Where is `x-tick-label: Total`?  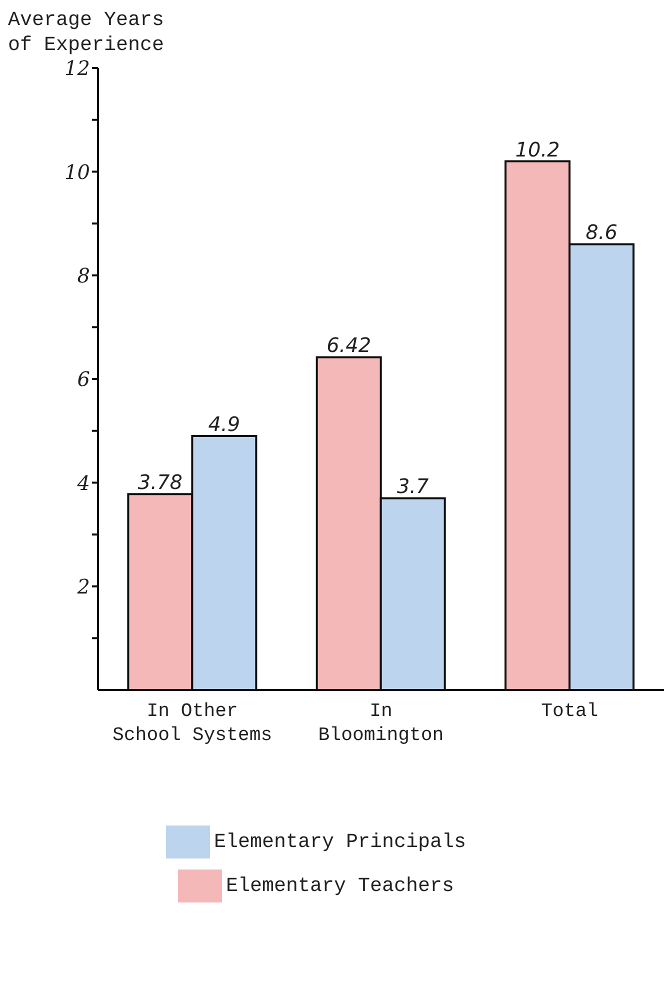
x-tick-label: Total is located at coordinates (569, 711).